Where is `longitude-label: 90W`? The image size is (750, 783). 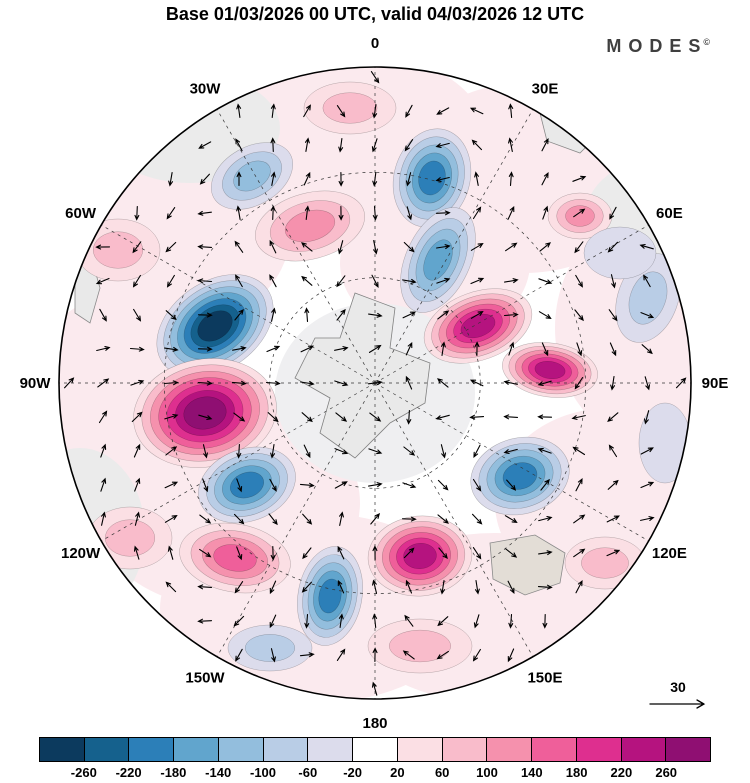 longitude-label: 90W is located at coordinates (36, 383).